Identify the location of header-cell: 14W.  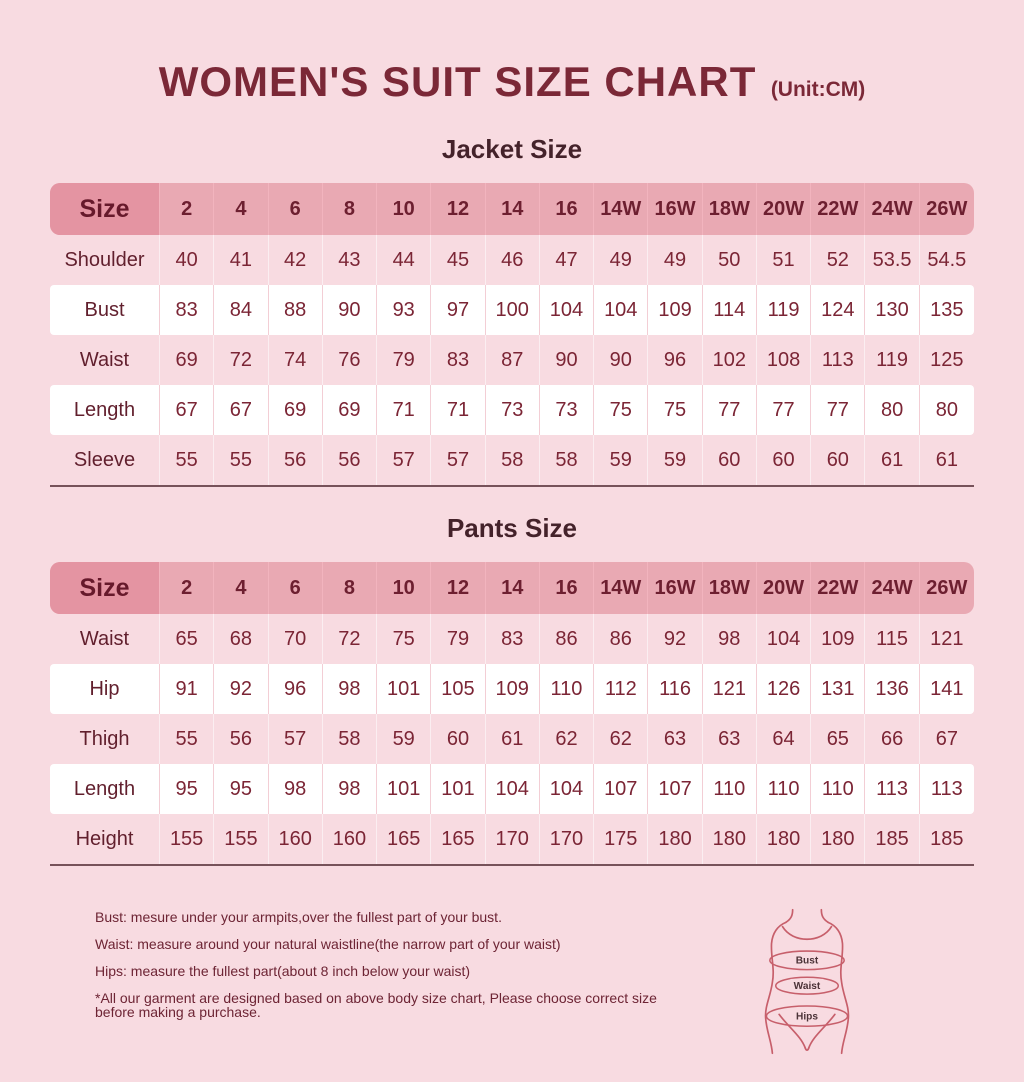
(621, 588).